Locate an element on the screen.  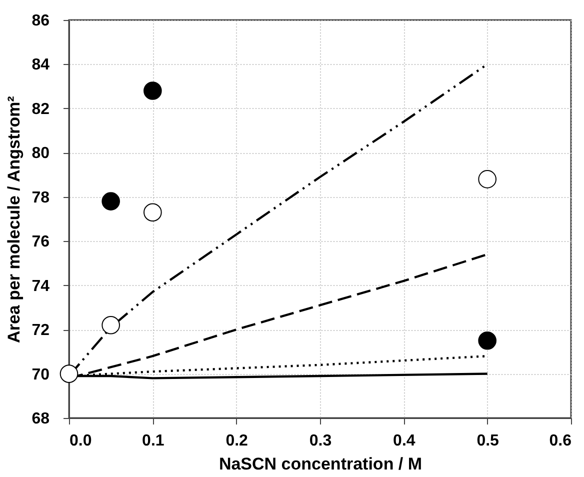
x-tick-label: 0.3 is located at coordinates (320, 441).